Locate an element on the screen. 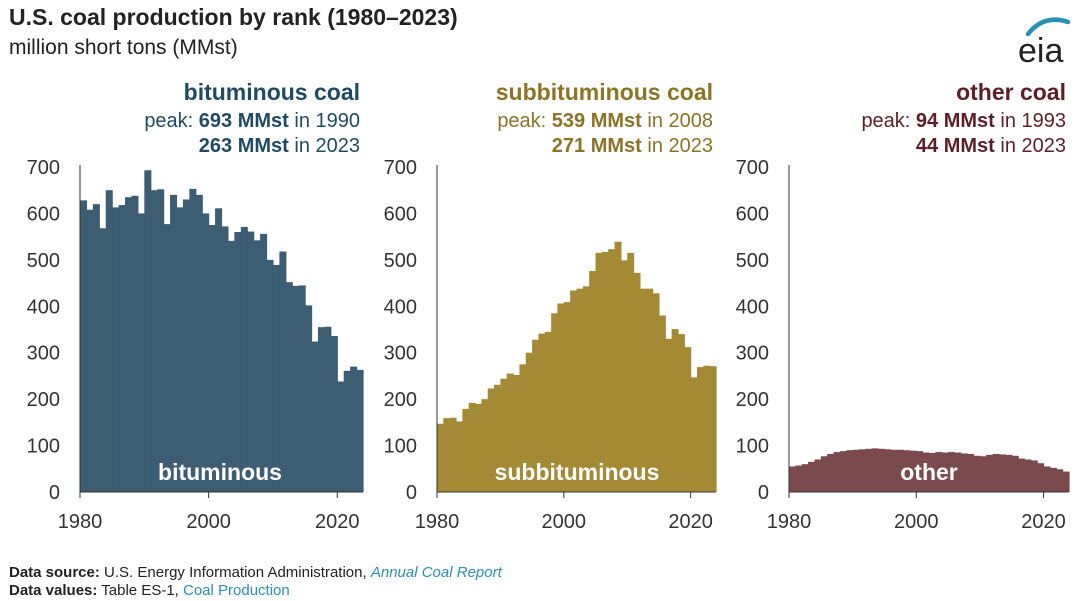  bituminous-bar-2010 is located at coordinates (276, 378).